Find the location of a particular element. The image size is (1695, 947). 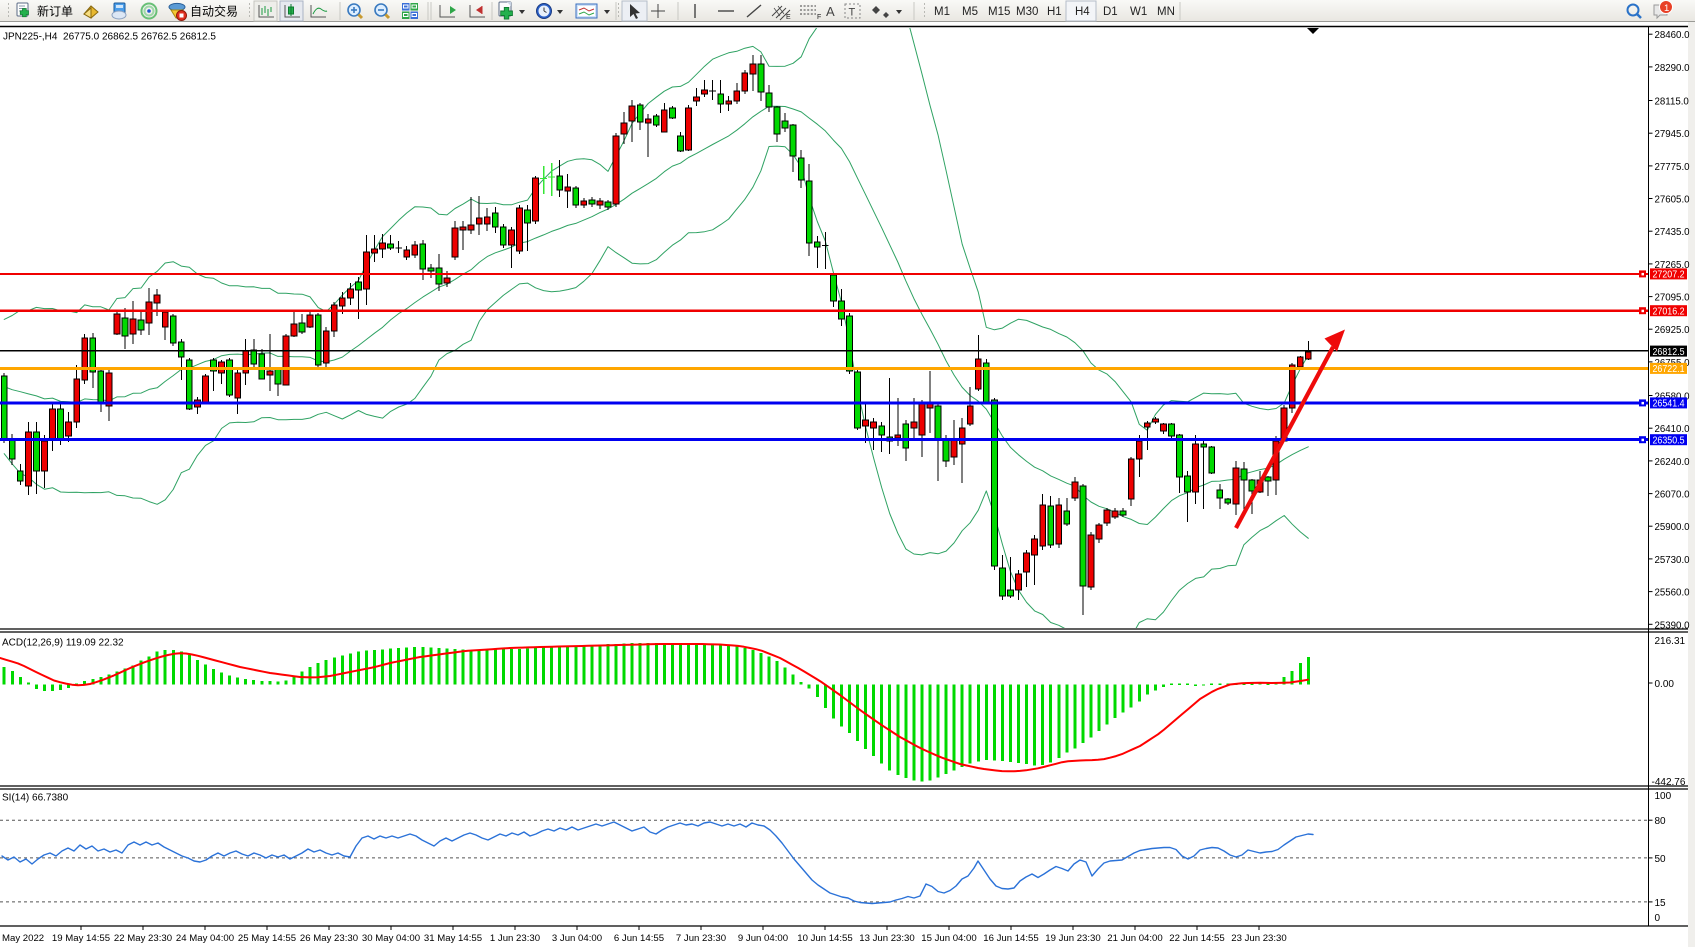

svg-text: May 2022 is located at coordinates (23, 938).